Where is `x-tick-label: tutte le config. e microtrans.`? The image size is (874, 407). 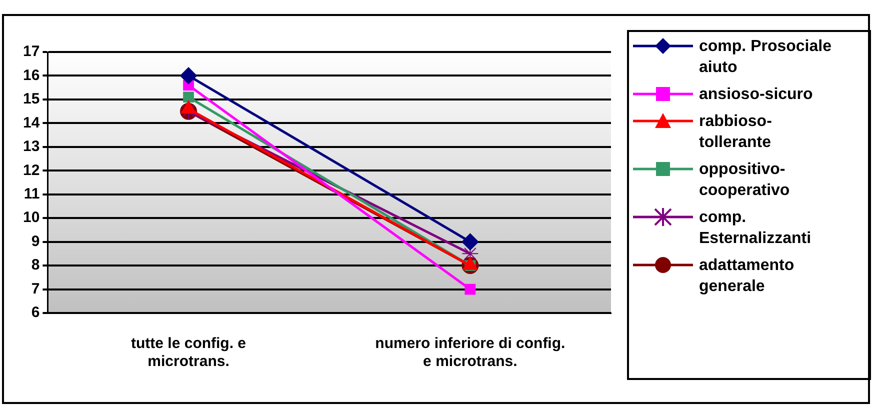 x-tick-label: tutte le config. e microtrans. is located at coordinates (188, 352).